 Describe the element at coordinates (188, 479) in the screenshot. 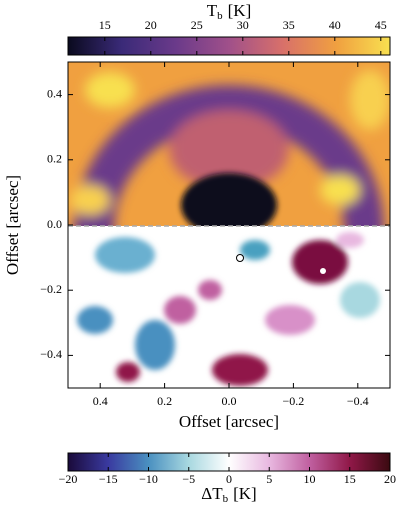

I see `colorbar-tick-label: −5` at that location.